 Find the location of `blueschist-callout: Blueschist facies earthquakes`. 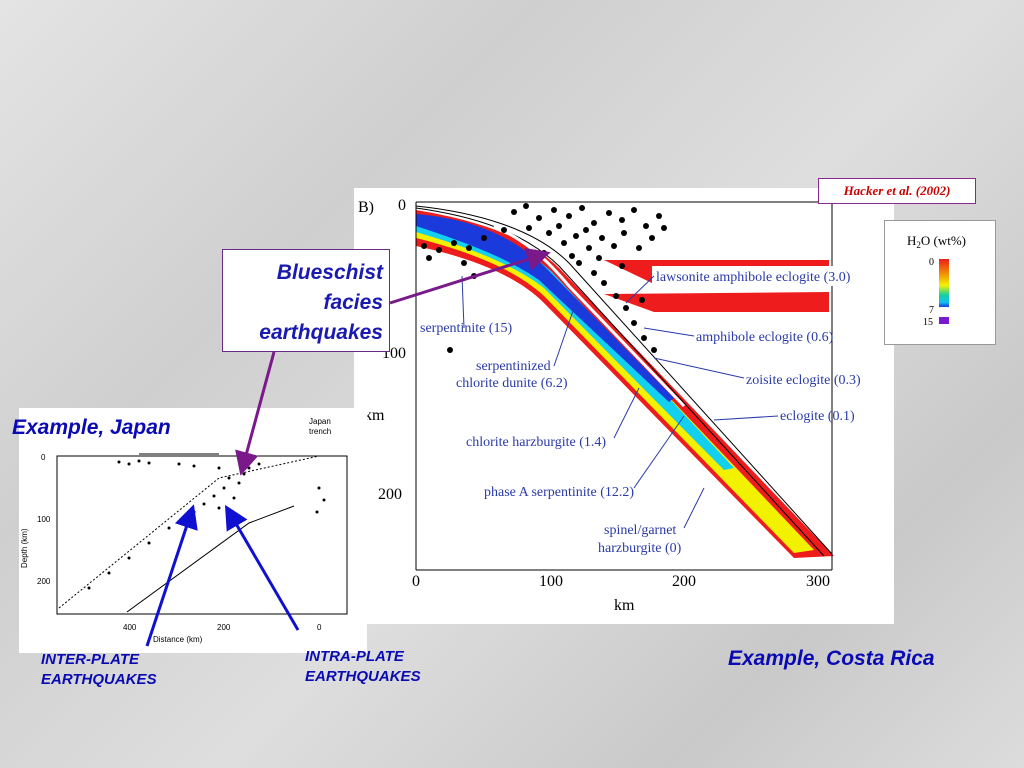

blueschist-callout: Blueschist facies earthquakes is located at coordinates (306, 300).